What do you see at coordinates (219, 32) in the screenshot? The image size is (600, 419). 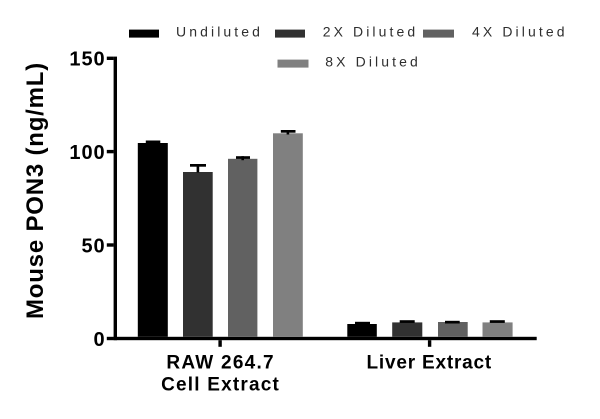 I see `svg-text: Undiluted` at bounding box center [219, 32].